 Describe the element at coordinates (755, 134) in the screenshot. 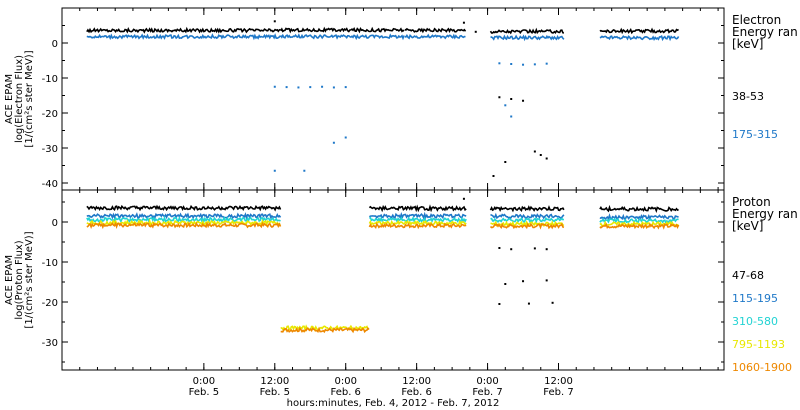

I see `legend-entry: 175-315` at that location.